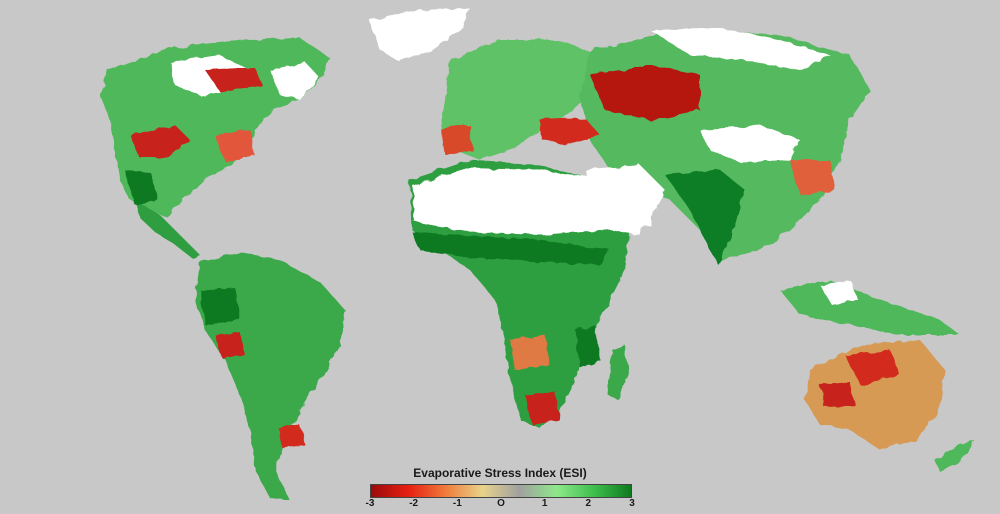 The image size is (1000, 514). Describe the element at coordinates (291, 436) in the screenshot. I see `patch-argentina` at that location.